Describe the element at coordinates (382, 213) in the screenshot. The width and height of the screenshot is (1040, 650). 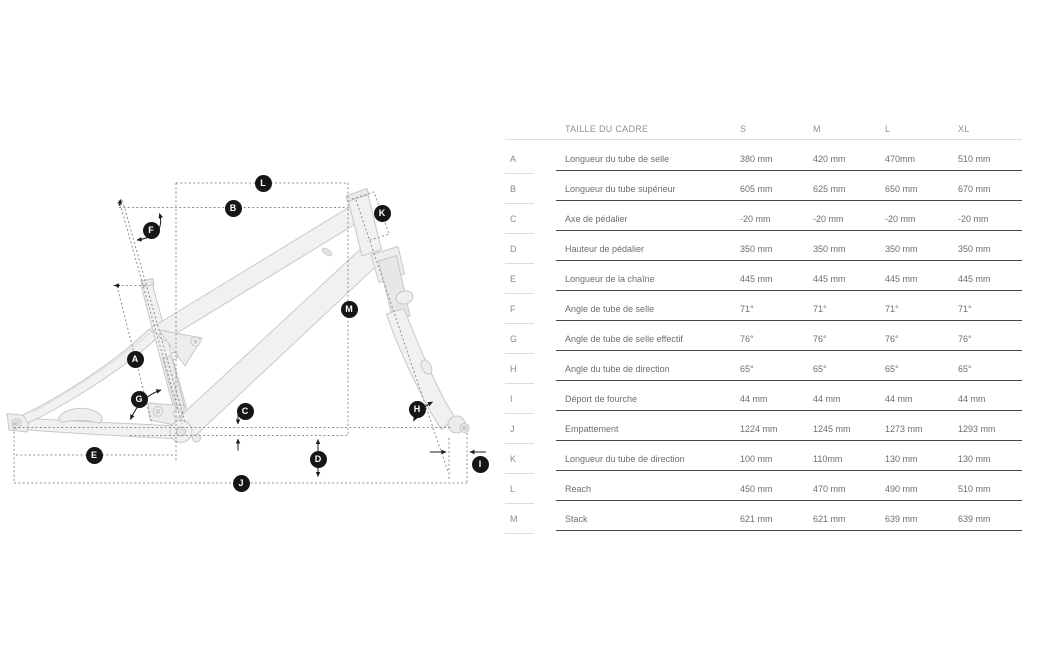
I see `marker-k: K` at that location.